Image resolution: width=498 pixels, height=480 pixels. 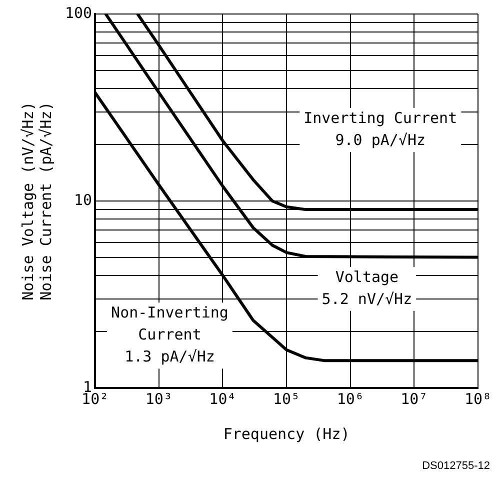 What do you see at coordinates (478, 399) in the screenshot?
I see `x-tick-label: 10⁸` at bounding box center [478, 399].